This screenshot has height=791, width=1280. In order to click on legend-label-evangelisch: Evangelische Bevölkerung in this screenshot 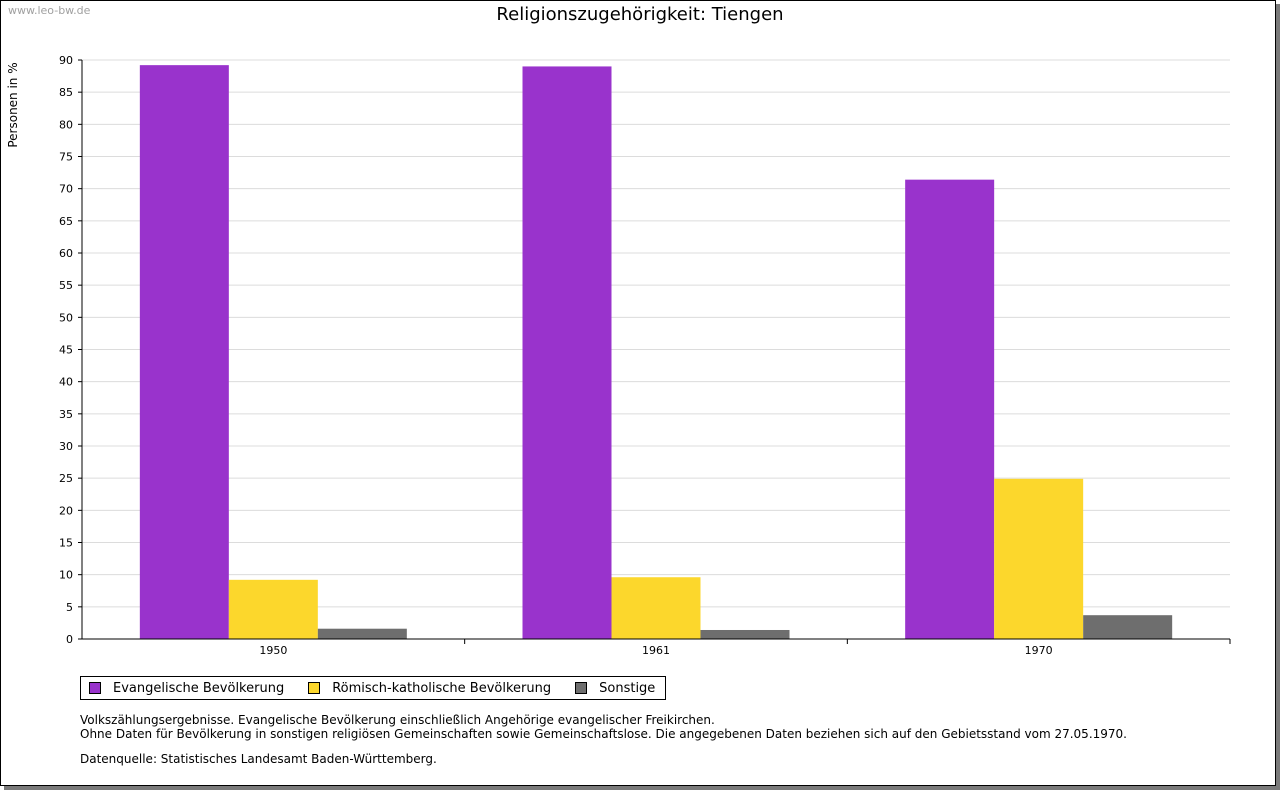, I will do `click(199, 688)`.